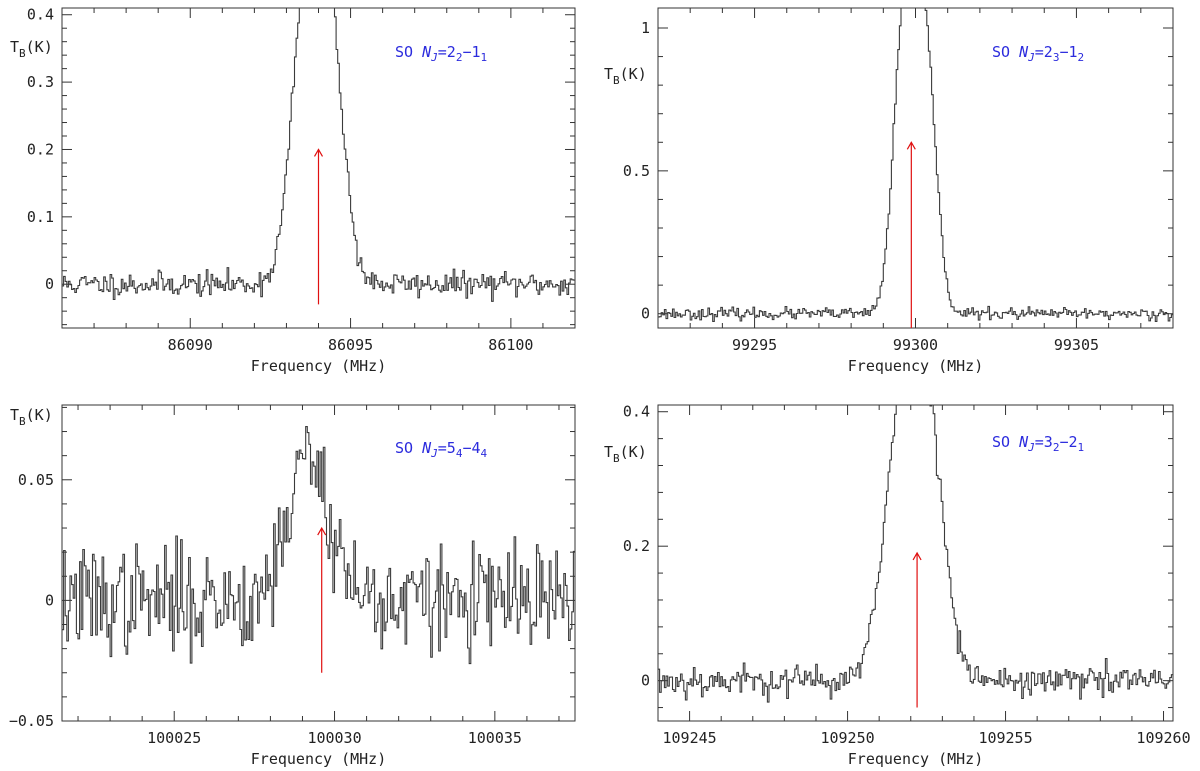  What do you see at coordinates (495, 738) in the screenshot?
I see `x-tick-label: 100035` at bounding box center [495, 738].